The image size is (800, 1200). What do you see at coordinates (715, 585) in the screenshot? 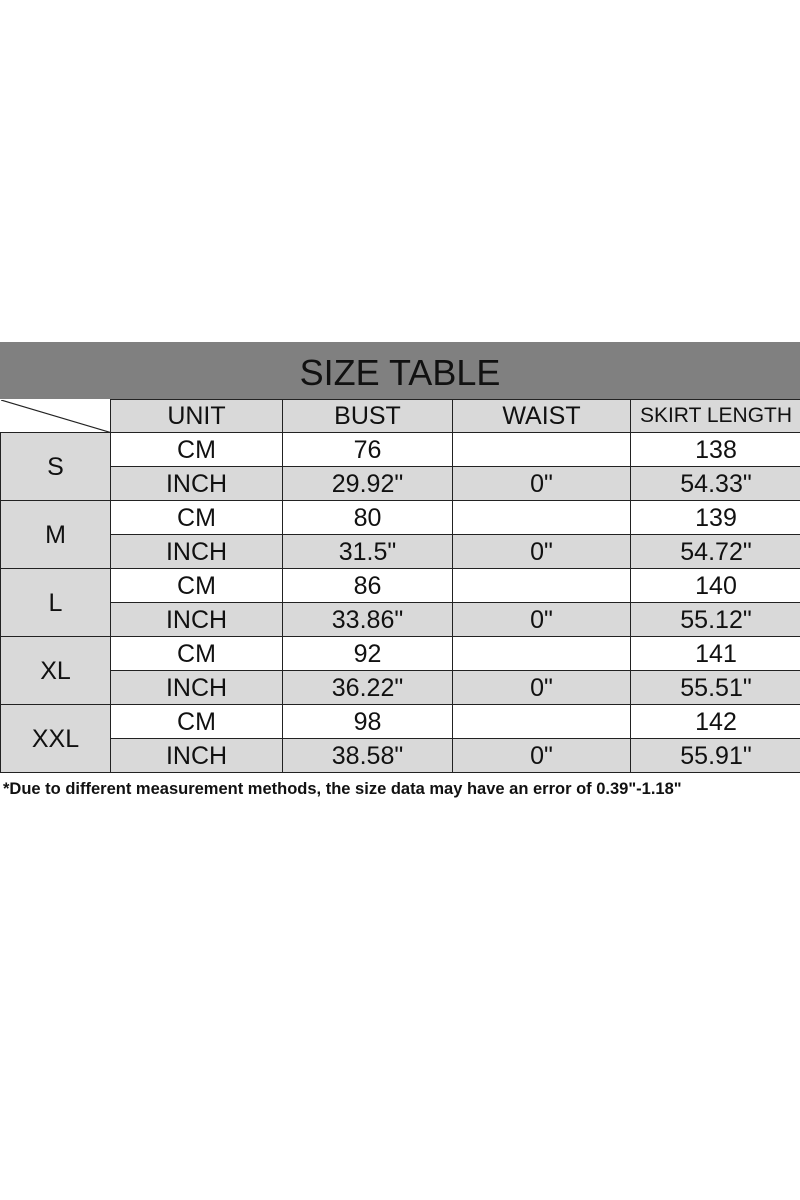
I see `skirt-length-cell: 140` at bounding box center [715, 585].